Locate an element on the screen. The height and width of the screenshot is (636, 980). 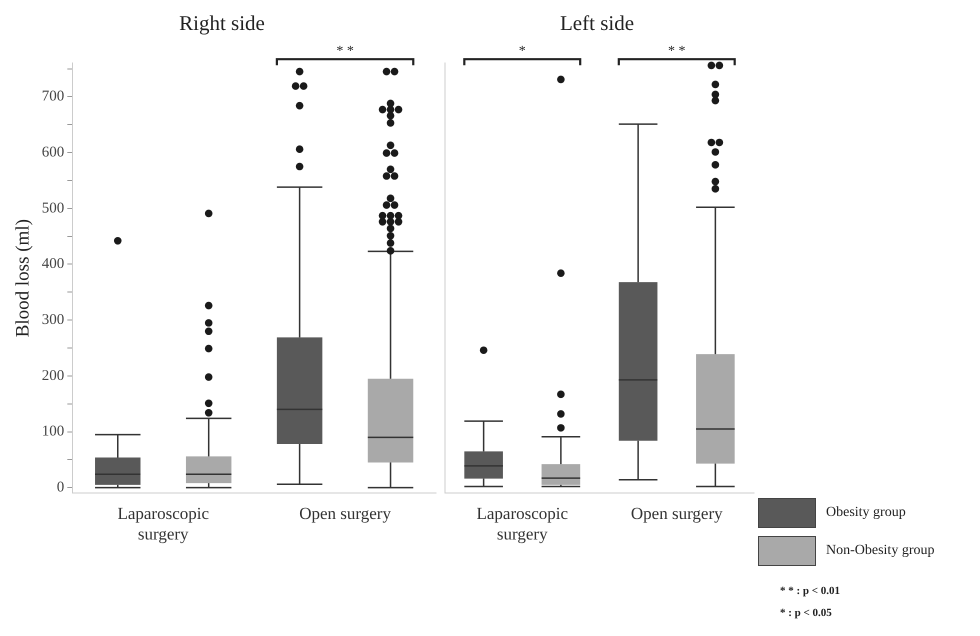
text: * * : p < 0.01 is located at coordinates (811, 591).